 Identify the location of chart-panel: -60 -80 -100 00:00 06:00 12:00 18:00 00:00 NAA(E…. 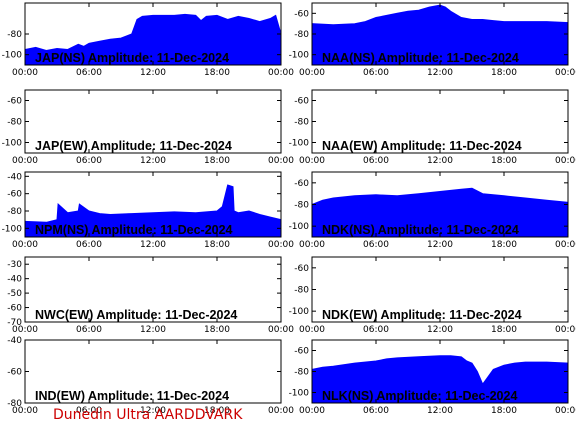
(432, 127).